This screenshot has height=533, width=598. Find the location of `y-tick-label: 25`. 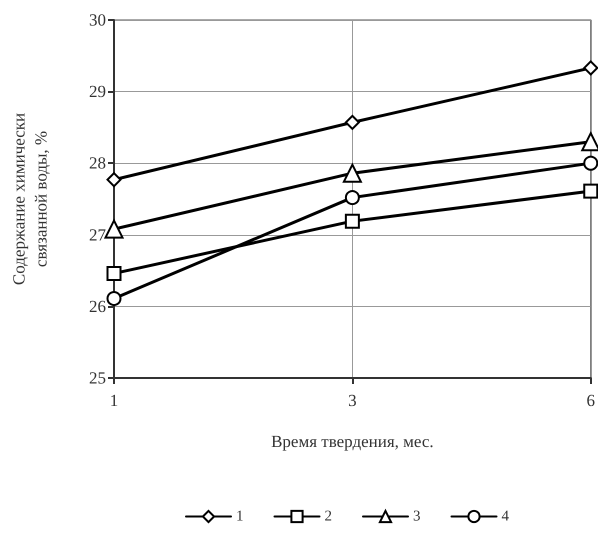

y-tick-label: 25 is located at coordinates (97, 378).